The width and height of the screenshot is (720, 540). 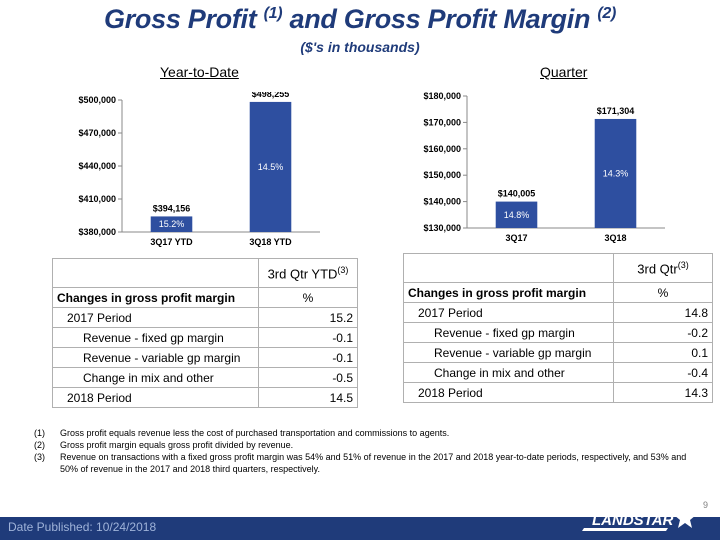 I want to click on bar-margin-label: 14.8%, so click(x=517, y=215).